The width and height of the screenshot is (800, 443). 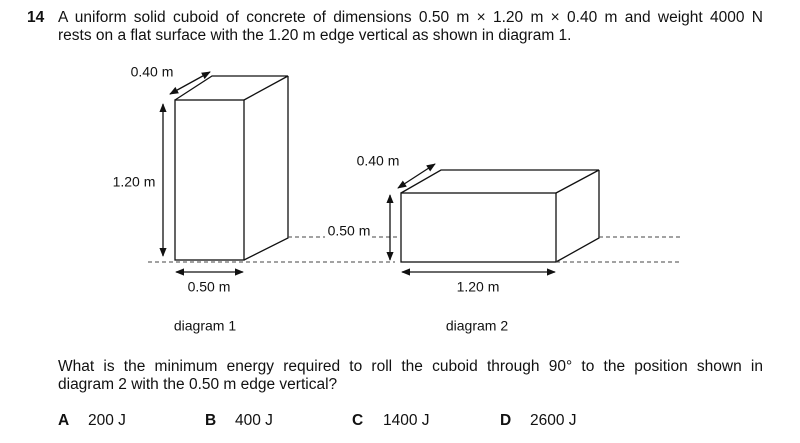 I want to click on option-text: 1400 J, so click(x=406, y=420).